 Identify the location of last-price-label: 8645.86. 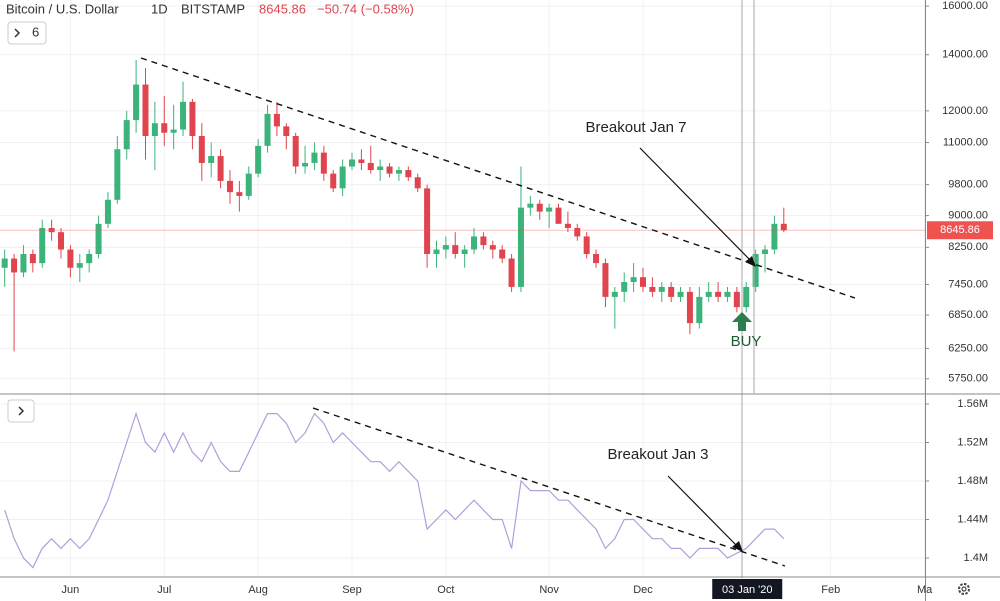
(960, 230).